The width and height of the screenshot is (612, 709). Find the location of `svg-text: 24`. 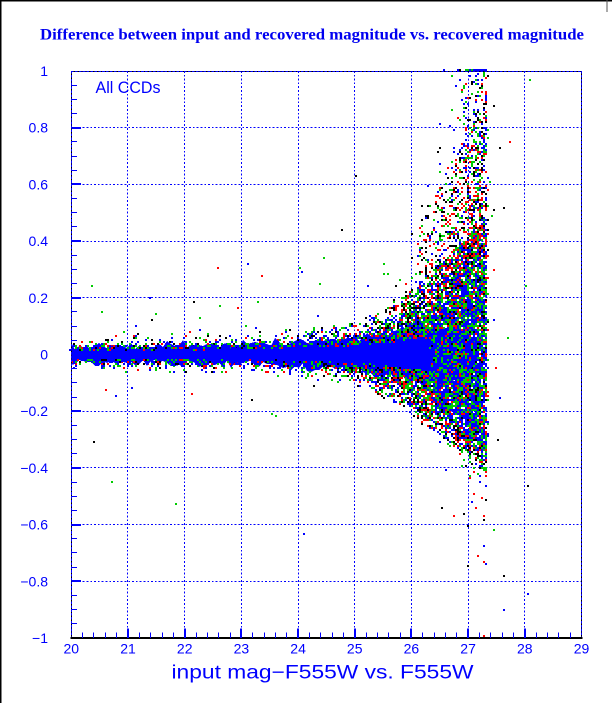

svg-text: 24 is located at coordinates (298, 649).